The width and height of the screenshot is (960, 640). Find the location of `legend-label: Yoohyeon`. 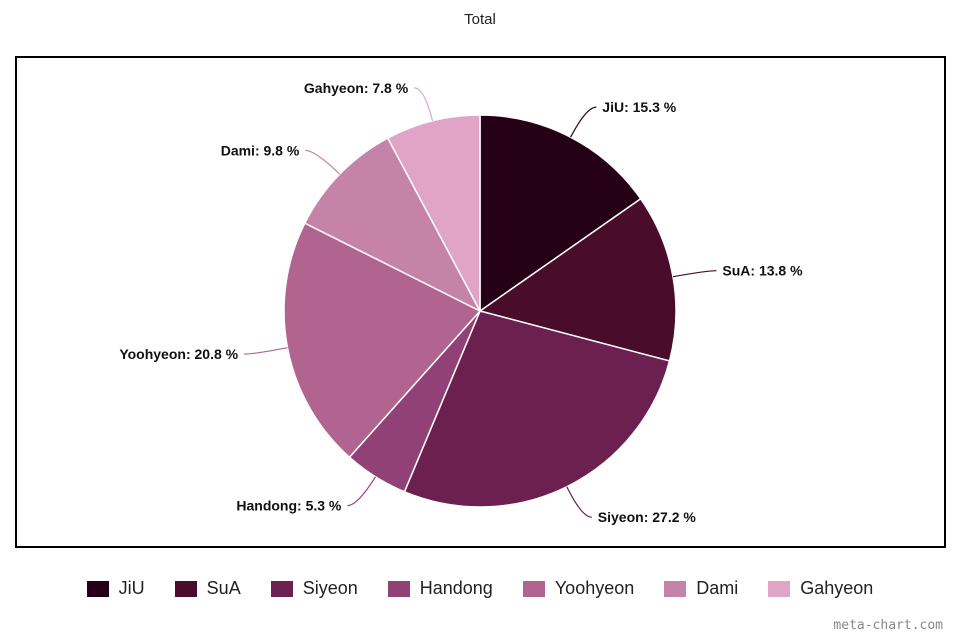

legend-label: Yoohyeon is located at coordinates (594, 588).